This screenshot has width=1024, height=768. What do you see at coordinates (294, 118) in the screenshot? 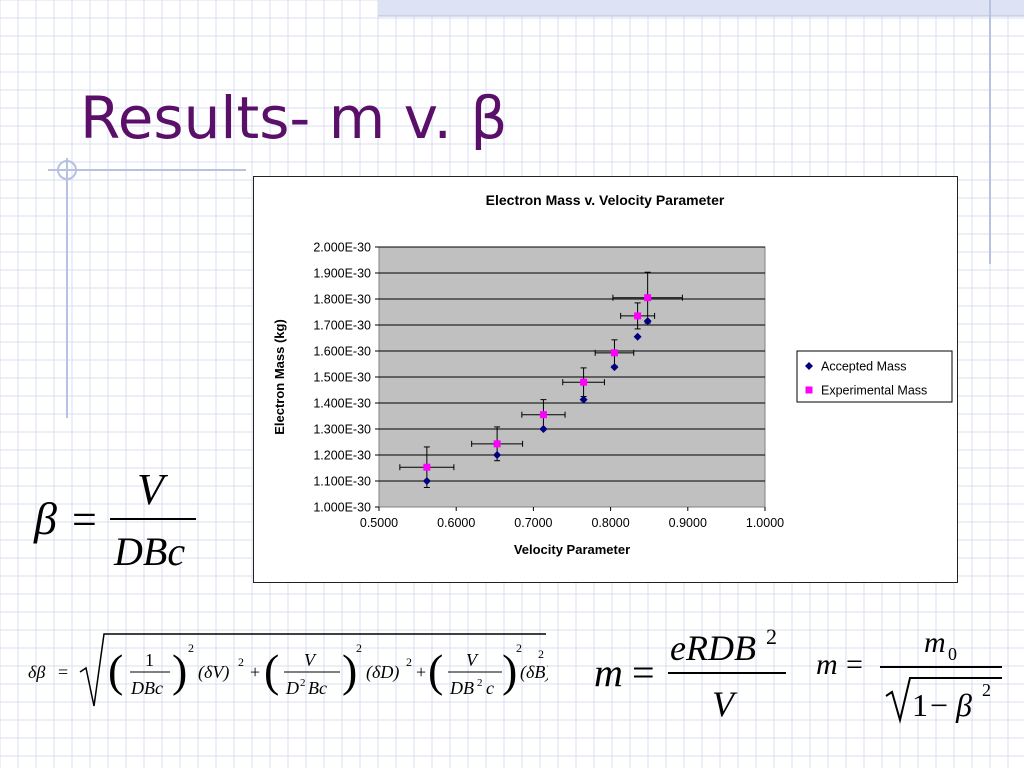
I see `slide-title: Results- m v. β` at bounding box center [294, 118].